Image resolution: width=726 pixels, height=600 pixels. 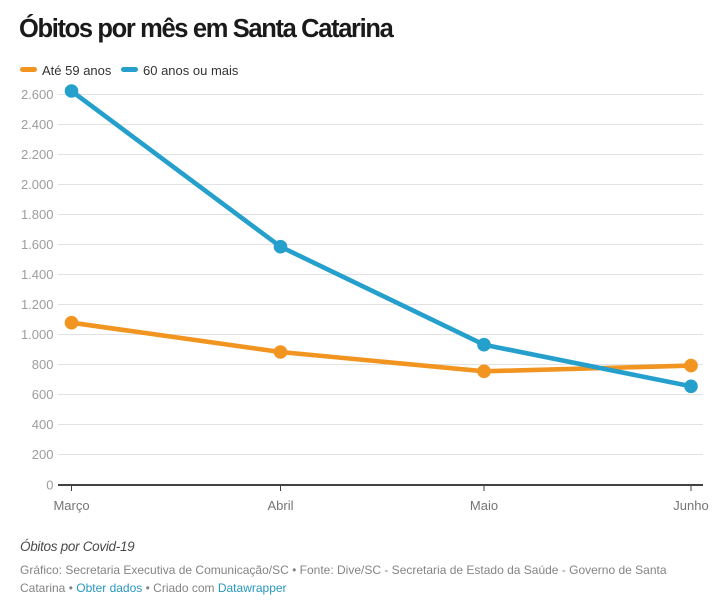 What do you see at coordinates (37, 124) in the screenshot?
I see `svg-text: 2.400` at bounding box center [37, 124].